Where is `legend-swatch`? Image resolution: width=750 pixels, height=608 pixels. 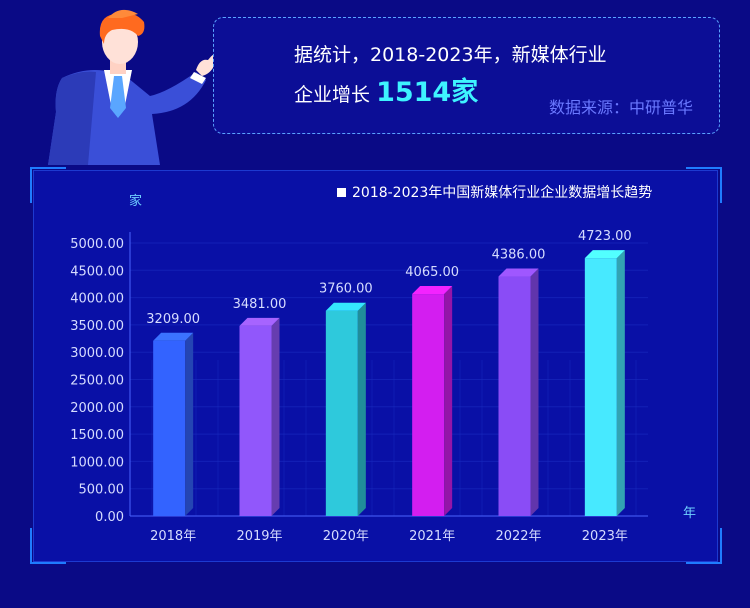 legend-swatch is located at coordinates (341, 192).